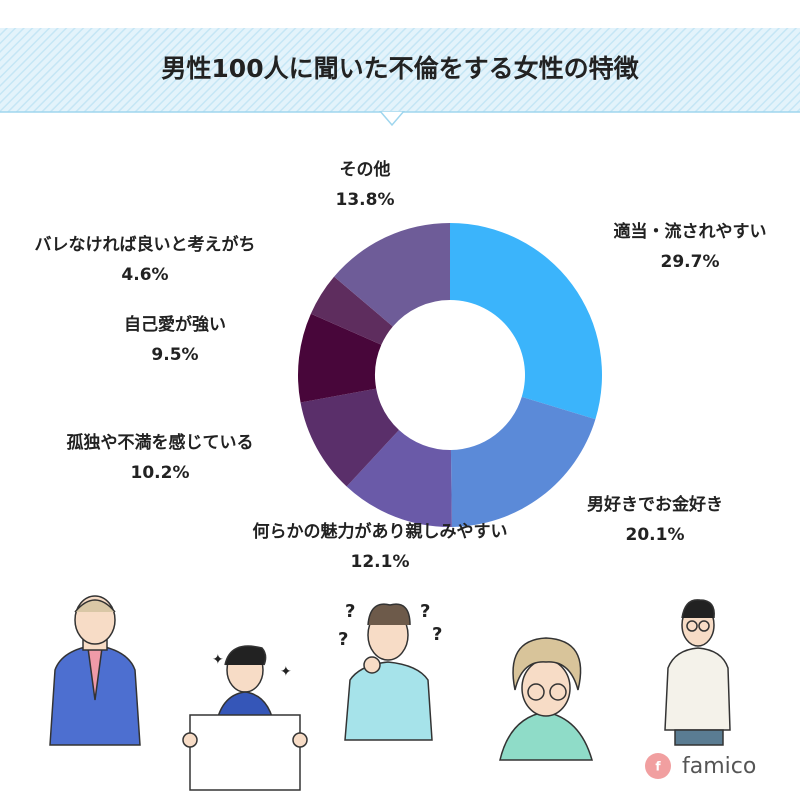  I want to click on slice-value-label: 9.5%, so click(174, 355).